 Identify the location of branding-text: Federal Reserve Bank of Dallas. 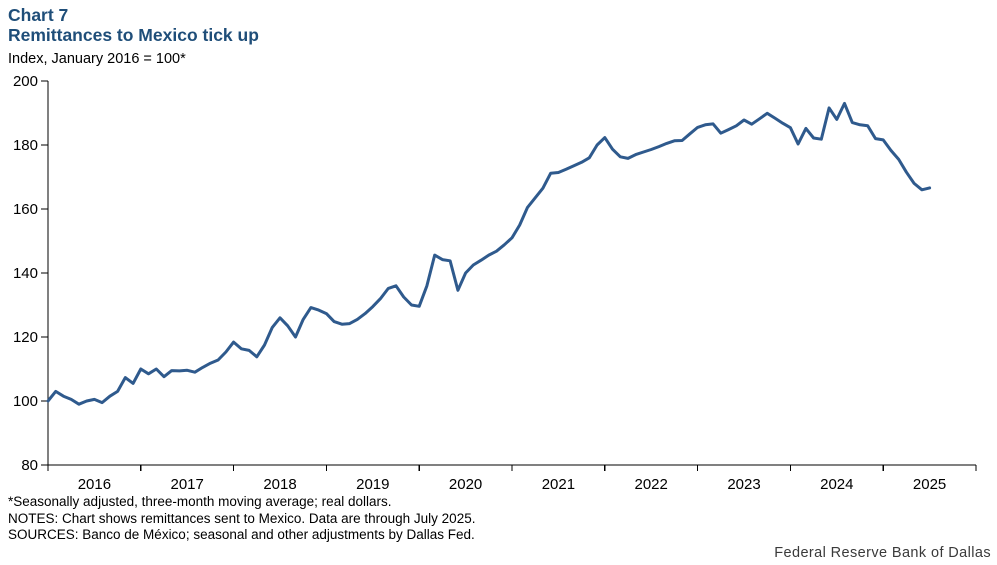
(882, 553).